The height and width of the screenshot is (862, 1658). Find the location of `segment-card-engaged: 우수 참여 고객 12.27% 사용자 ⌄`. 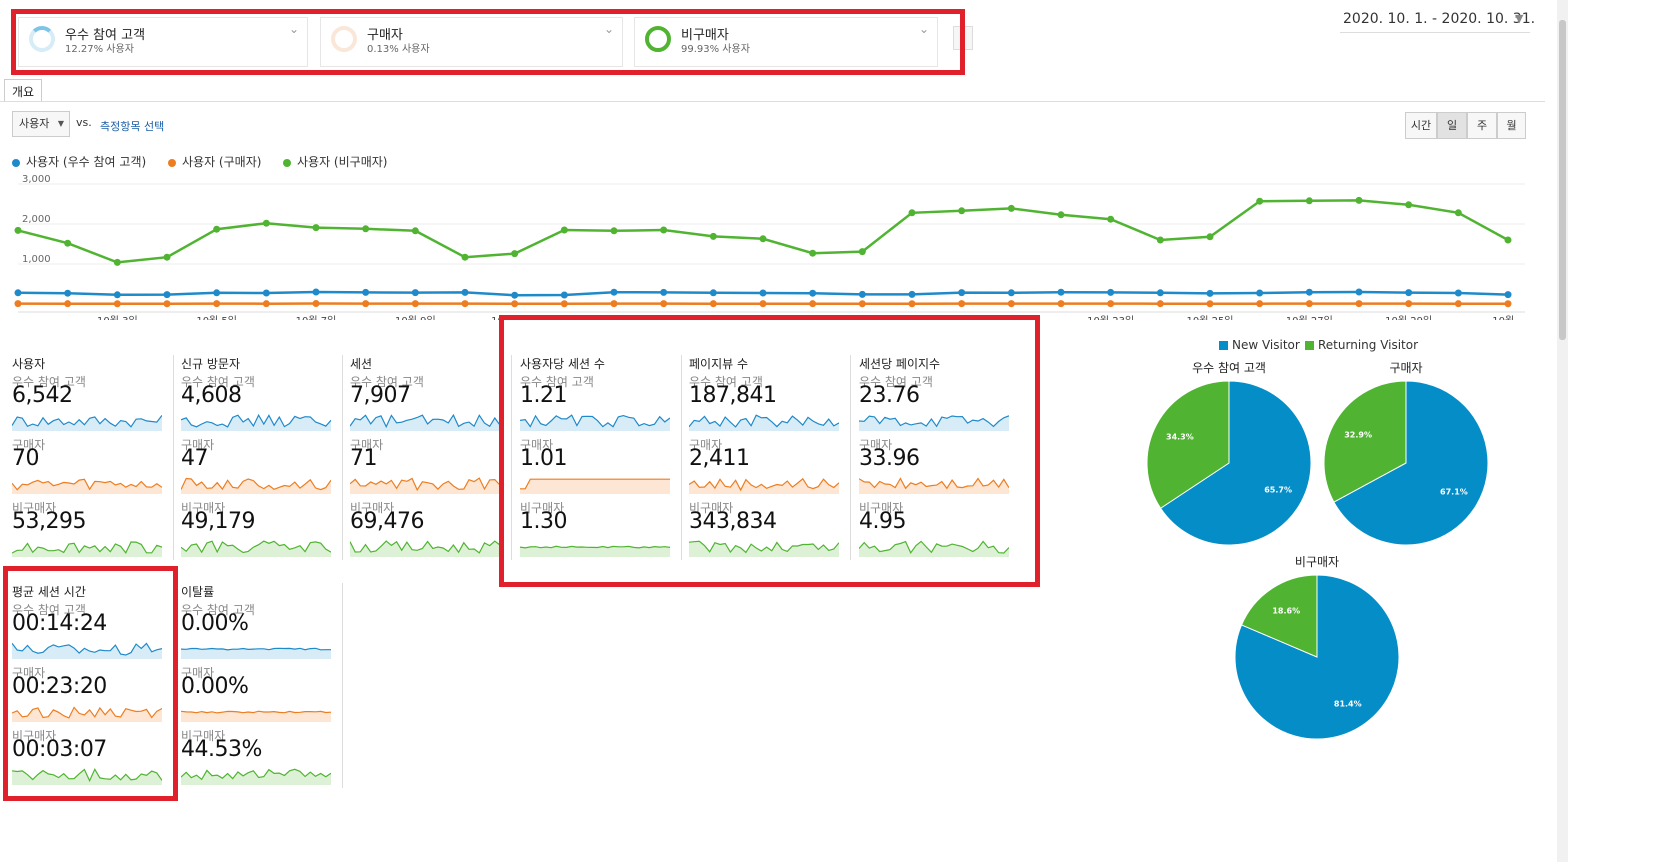

segment-card-engaged: 우수 참여 고객 12.27% 사용자 ⌄ is located at coordinates (163, 42).